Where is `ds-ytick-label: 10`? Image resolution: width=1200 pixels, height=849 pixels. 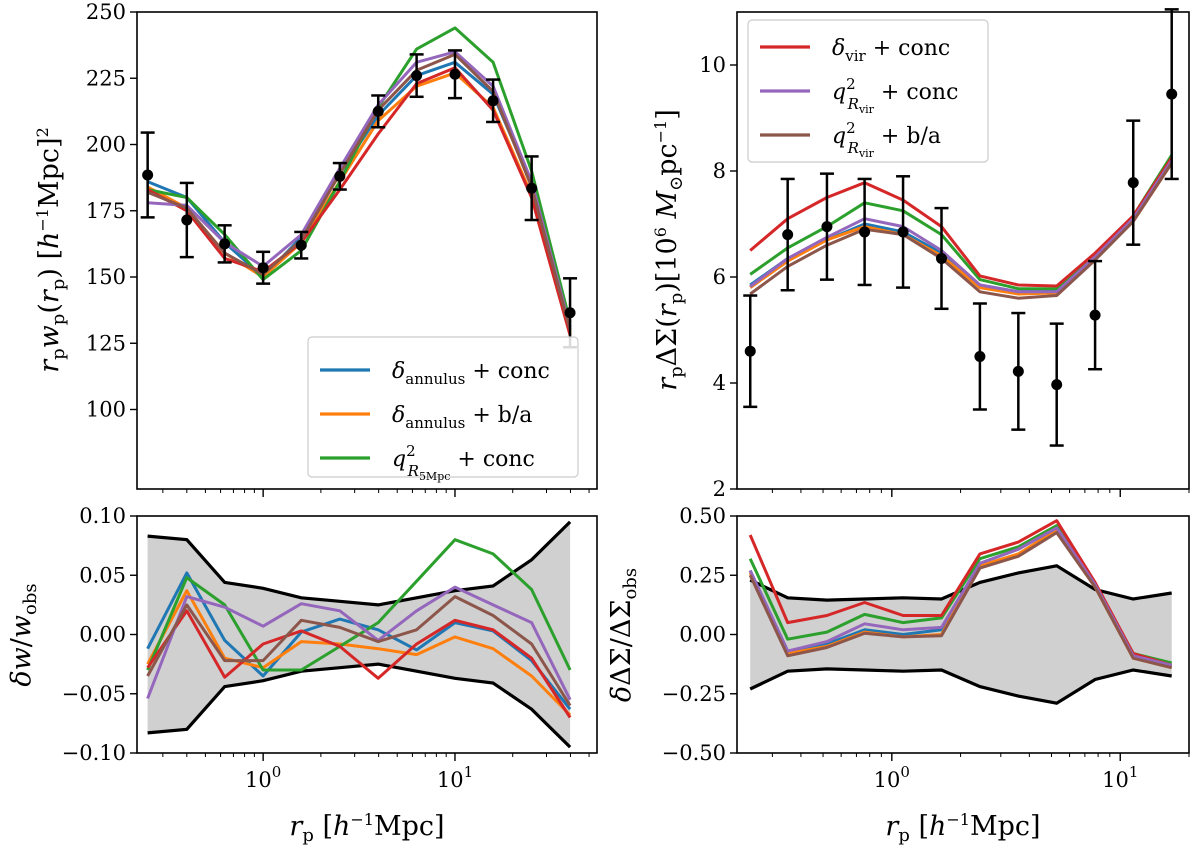 ds-ytick-label: 10 is located at coordinates (712, 65).